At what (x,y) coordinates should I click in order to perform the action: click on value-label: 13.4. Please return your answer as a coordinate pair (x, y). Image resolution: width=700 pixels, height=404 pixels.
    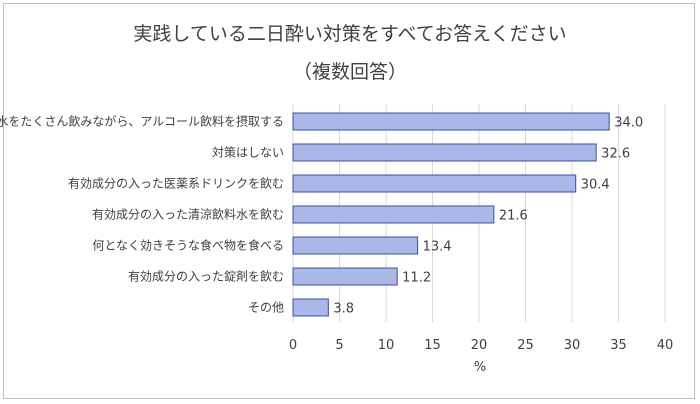
    Looking at the image, I should click on (437, 247).